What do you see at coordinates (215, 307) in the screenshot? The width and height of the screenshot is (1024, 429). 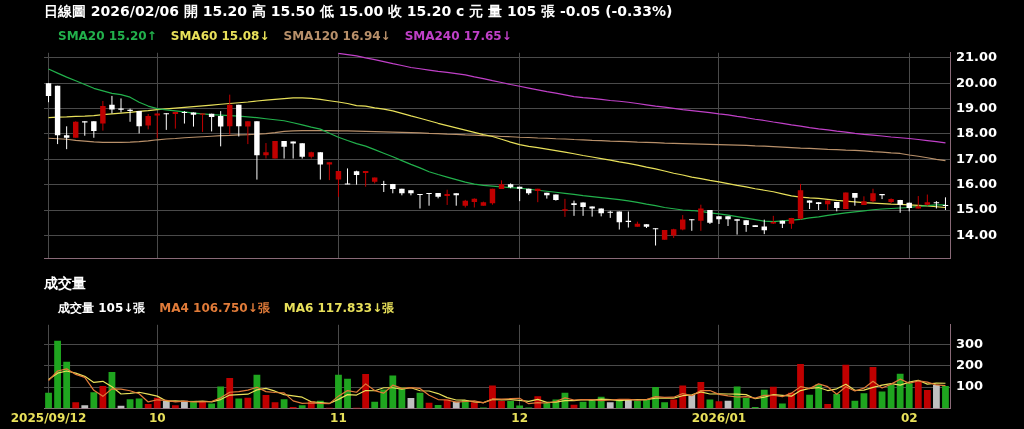 I see `text: MA4 106.750↓張` at bounding box center [215, 307].